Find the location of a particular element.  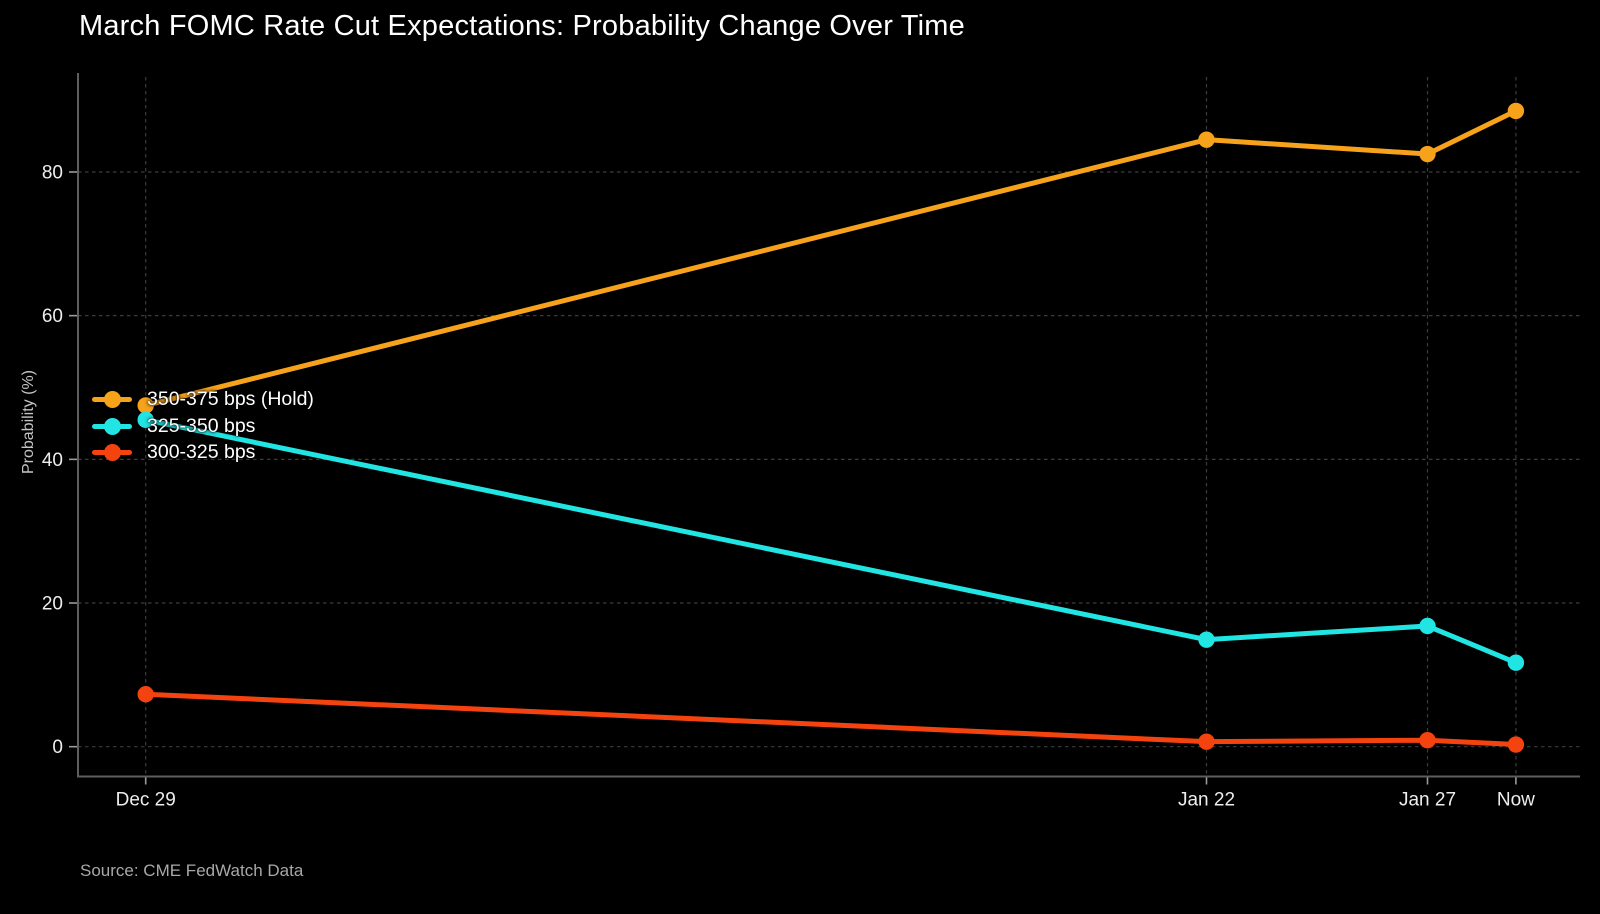

legend-item: 300-325 bps is located at coordinates (203, 453).